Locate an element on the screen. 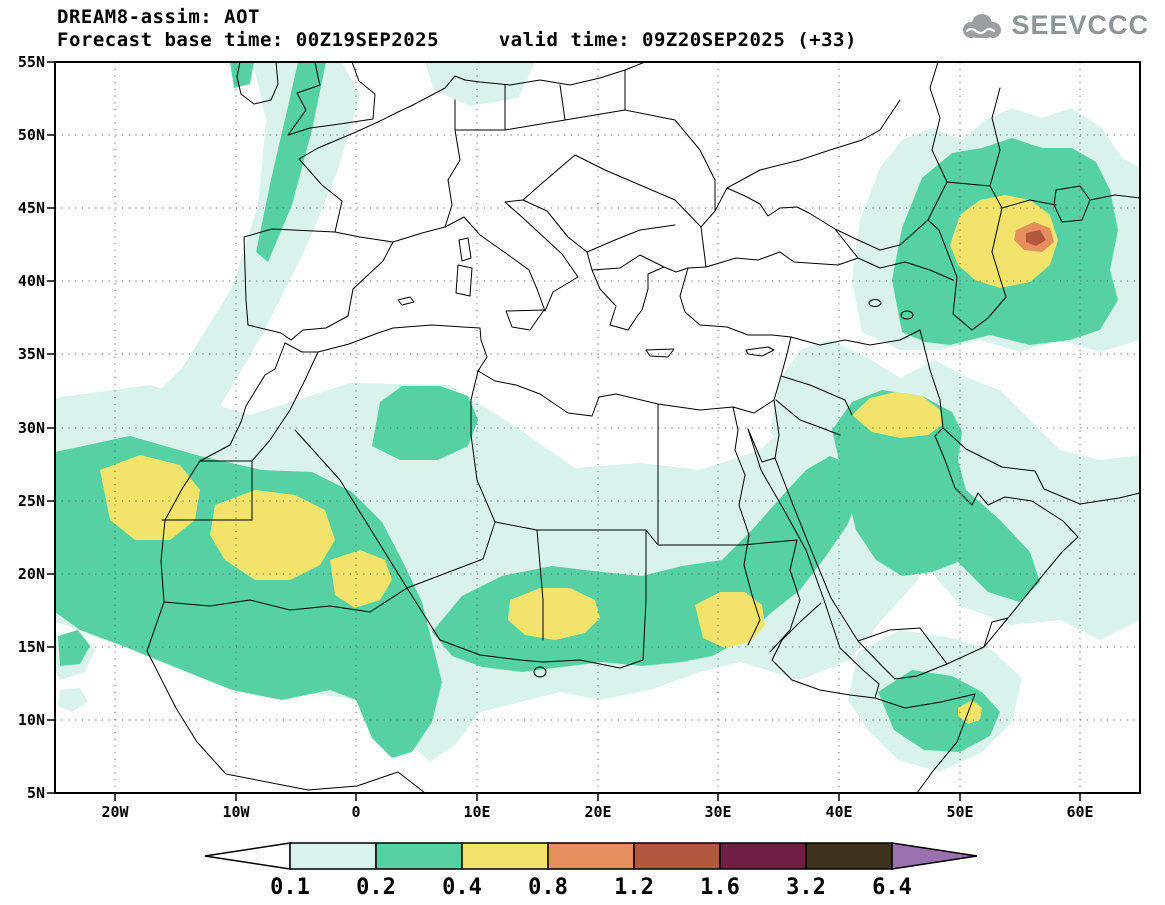 The width and height of the screenshot is (1165, 905). colorbar-label: 6.4 is located at coordinates (892, 887).